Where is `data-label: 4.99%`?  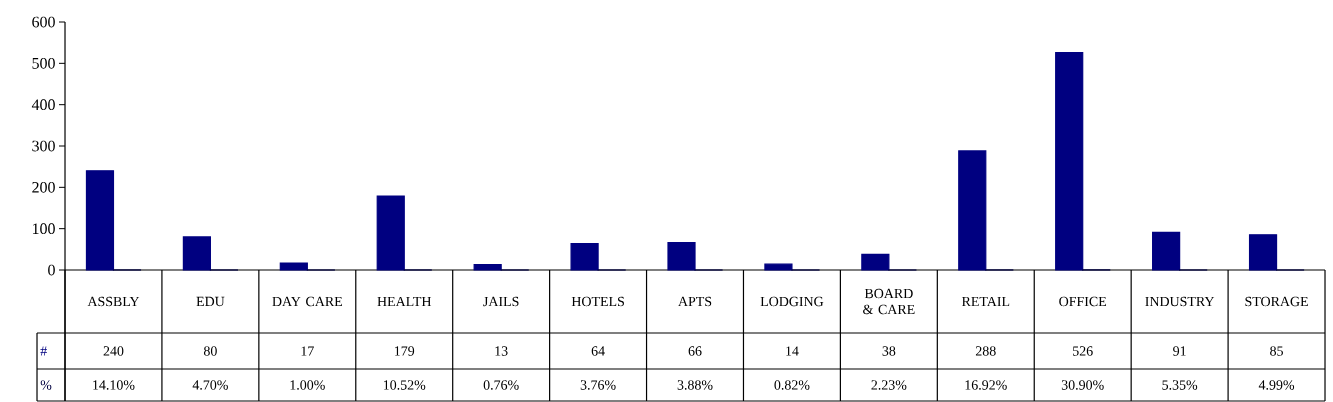 data-label: 4.99% is located at coordinates (1276, 385).